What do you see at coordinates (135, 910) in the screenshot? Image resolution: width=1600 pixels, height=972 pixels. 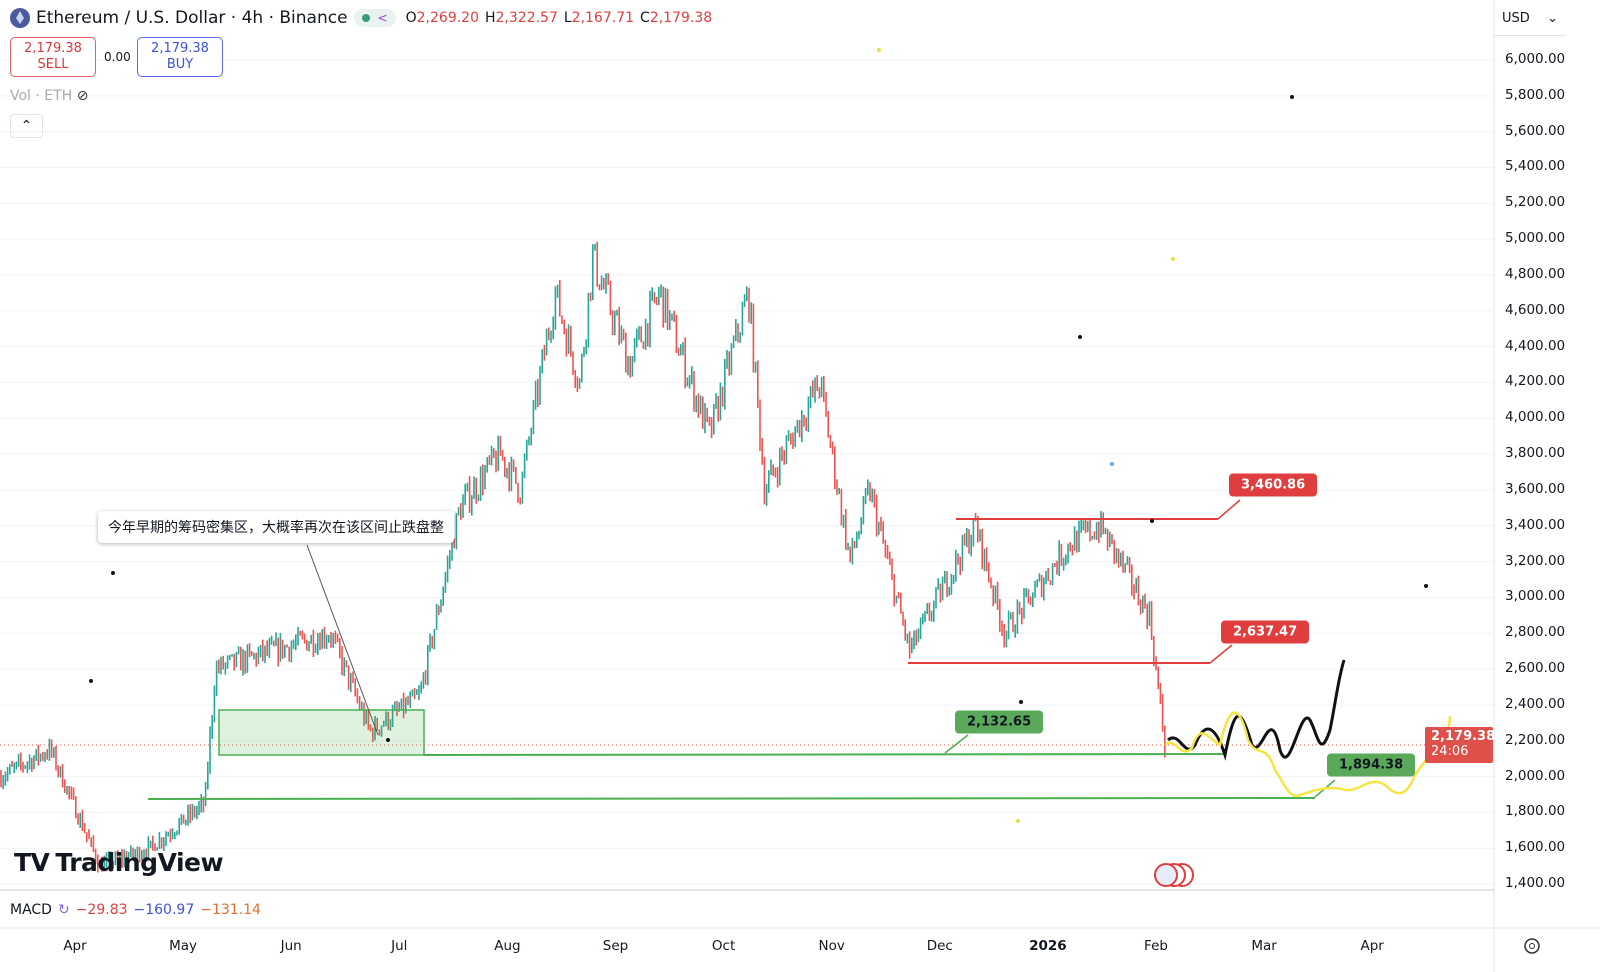 I see `macd-indicator: MACD ↻ −29.83 −160.97 −131.14` at bounding box center [135, 910].